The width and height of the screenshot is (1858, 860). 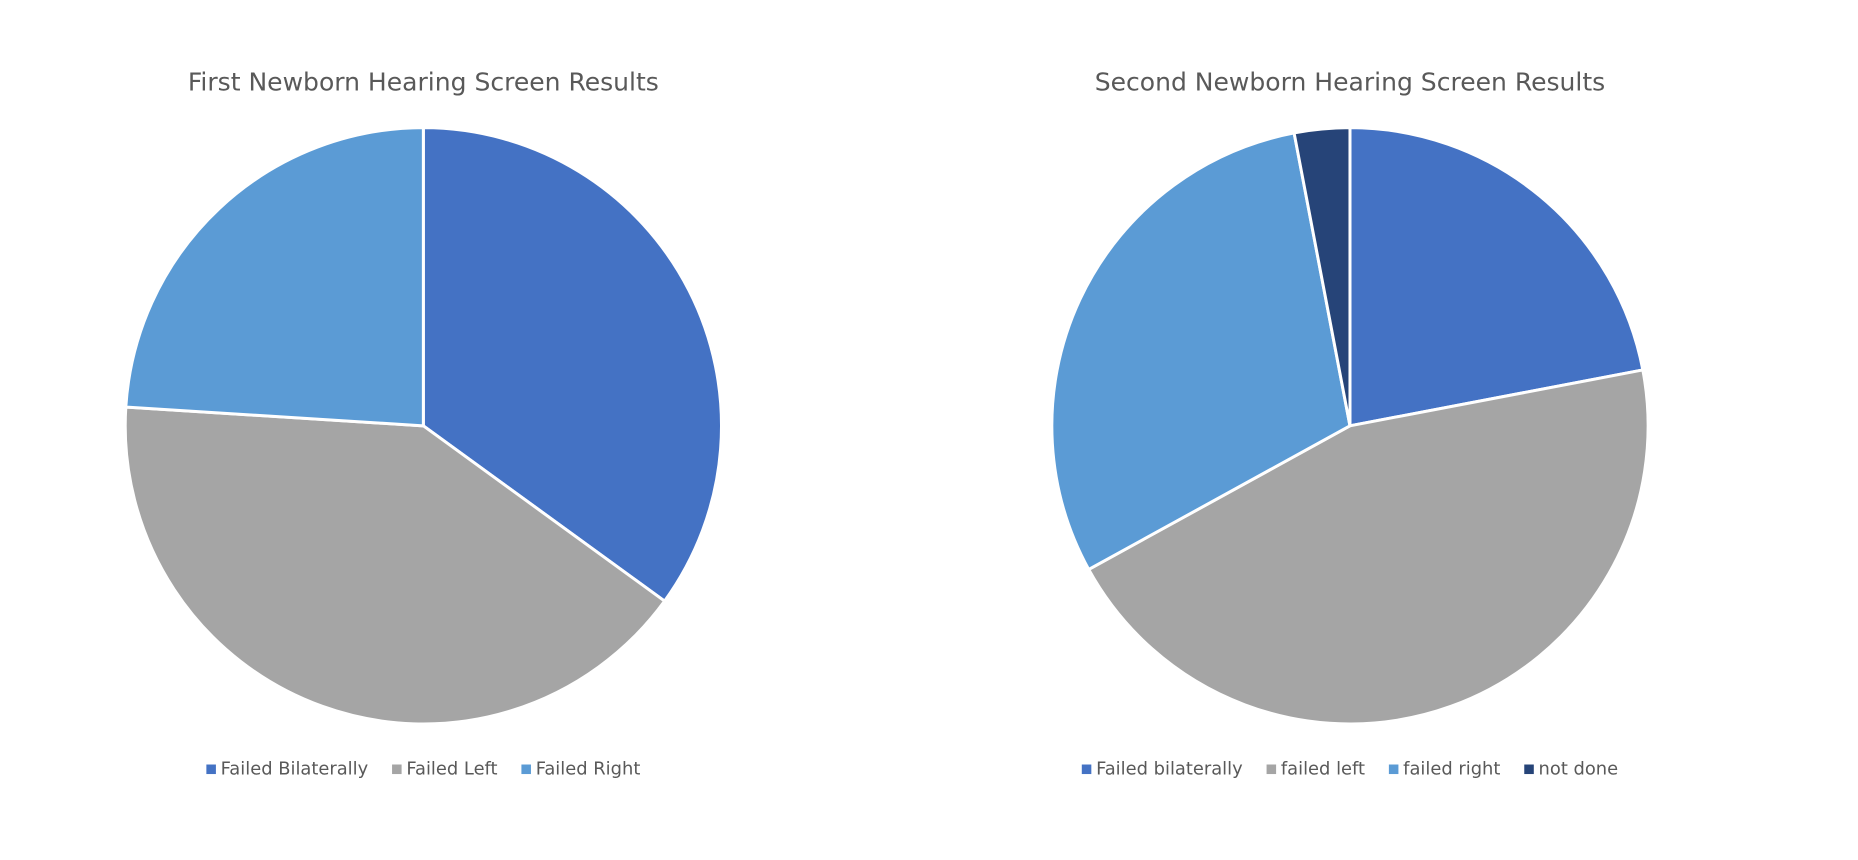 I want to click on legend-label: Failed Right, so click(x=588, y=768).